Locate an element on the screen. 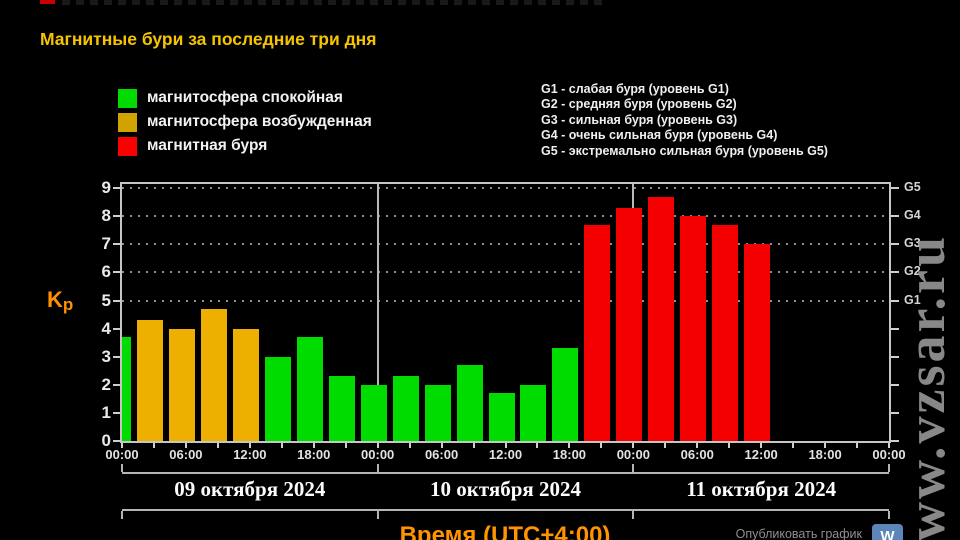 The width and height of the screenshot is (960, 540). kp-letter-k: K is located at coordinates (55, 299).